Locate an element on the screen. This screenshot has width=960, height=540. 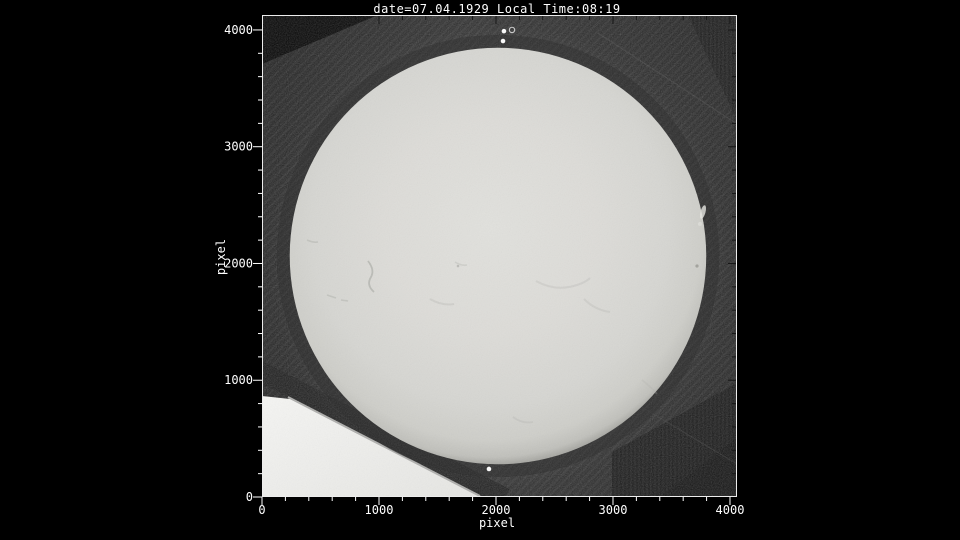
y-tick-label: 2000 is located at coordinates (238, 263).